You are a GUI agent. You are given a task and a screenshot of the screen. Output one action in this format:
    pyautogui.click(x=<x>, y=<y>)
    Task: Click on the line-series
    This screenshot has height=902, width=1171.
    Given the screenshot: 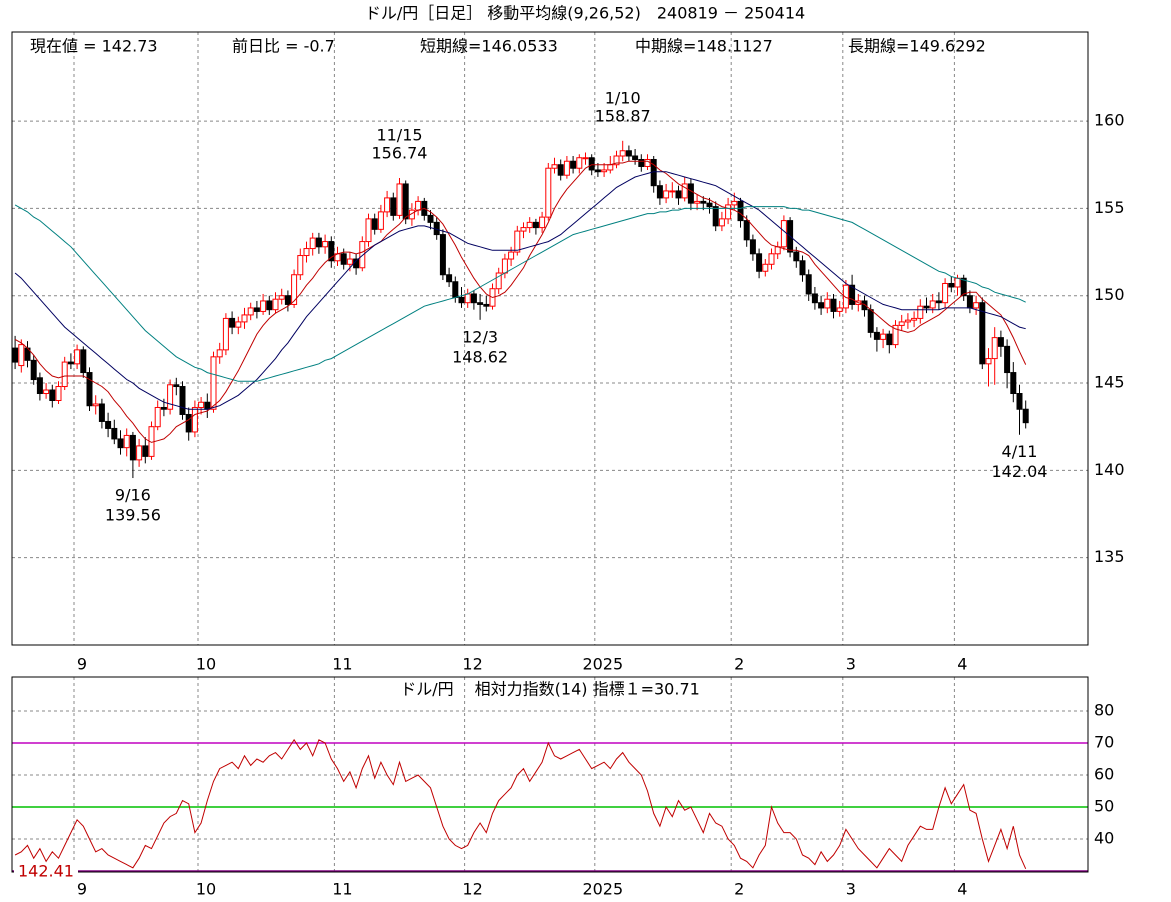 What is the action you would take?
    pyautogui.click(x=520, y=804)
    